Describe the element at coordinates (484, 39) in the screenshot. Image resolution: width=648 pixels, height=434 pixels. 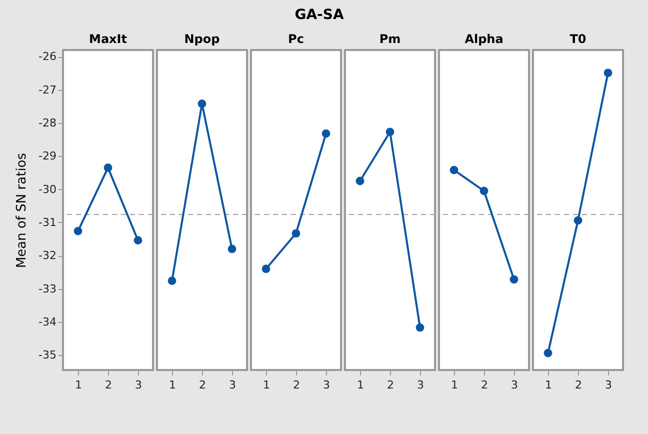
I see `chart-title: Alpha` at that location.